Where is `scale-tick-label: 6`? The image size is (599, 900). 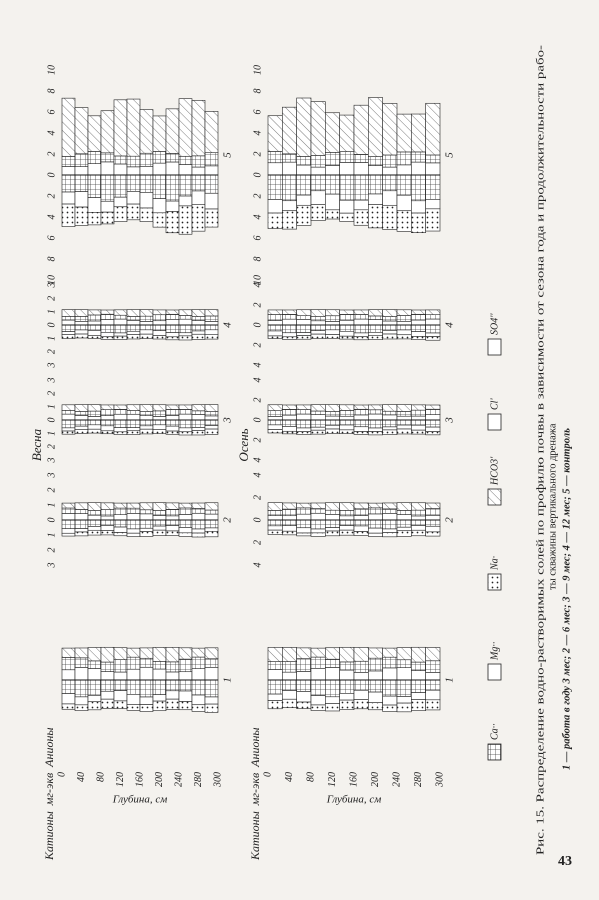 scale-tick-label: 6 is located at coordinates (257, 238).